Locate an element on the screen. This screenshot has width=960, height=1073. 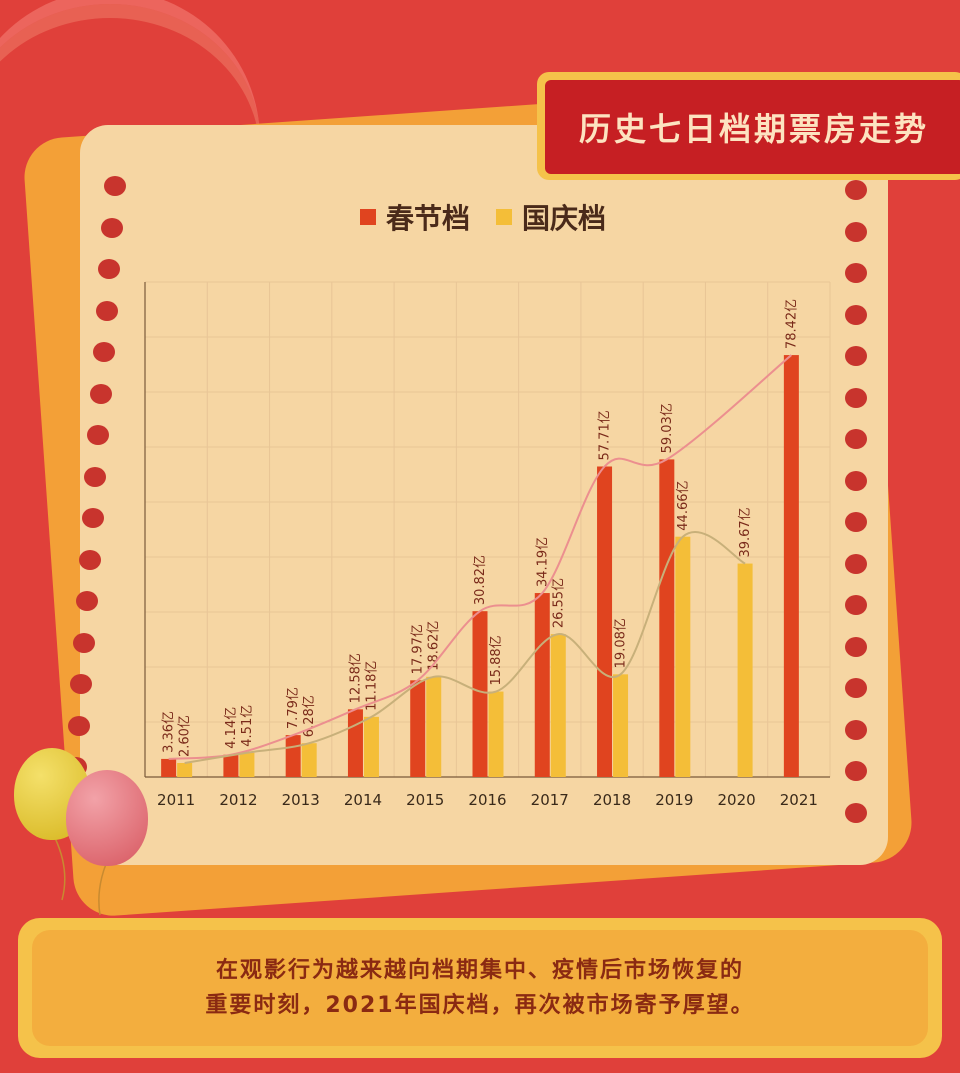
data-label-spring: 57.71亿 is located at coordinates (605, 435).